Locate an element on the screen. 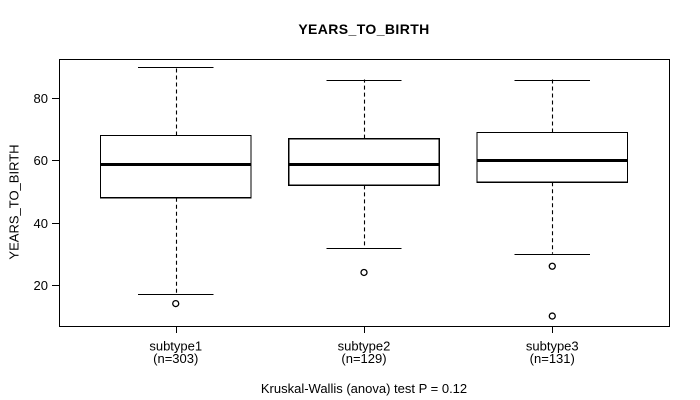  x-axis-group-label: subtype3 is located at coordinates (552, 346).